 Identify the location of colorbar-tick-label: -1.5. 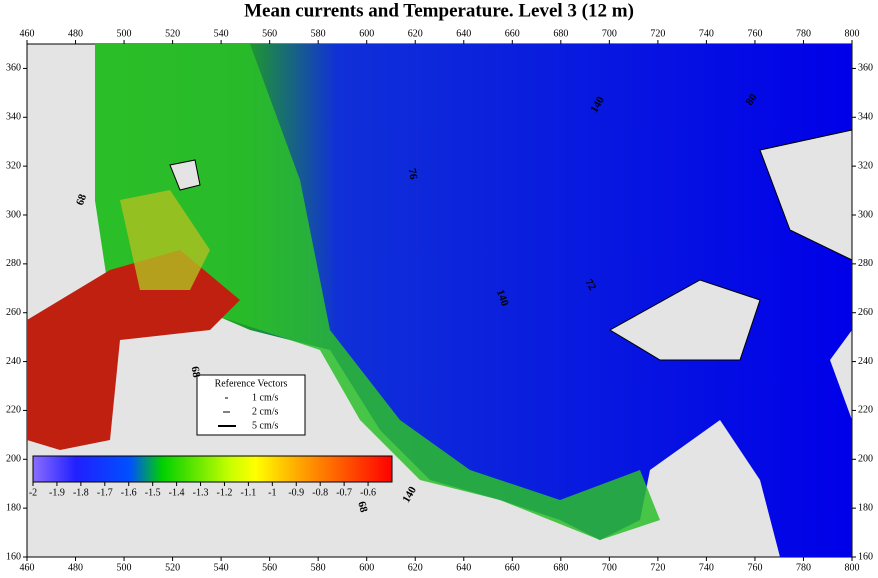
(153, 492).